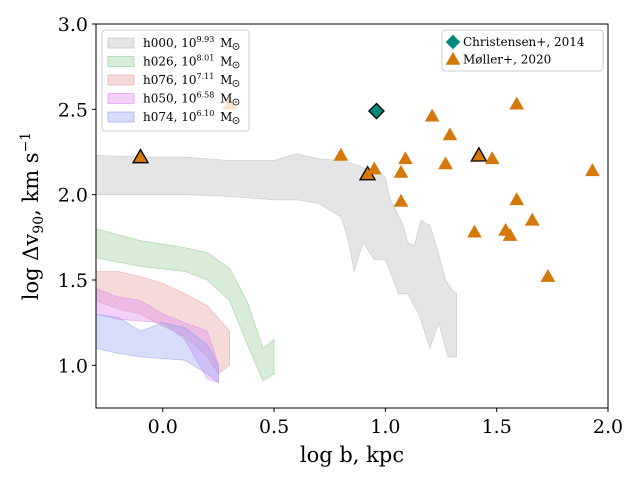  I want to click on y-axis-label-main: log Δv, so click(31, 267).